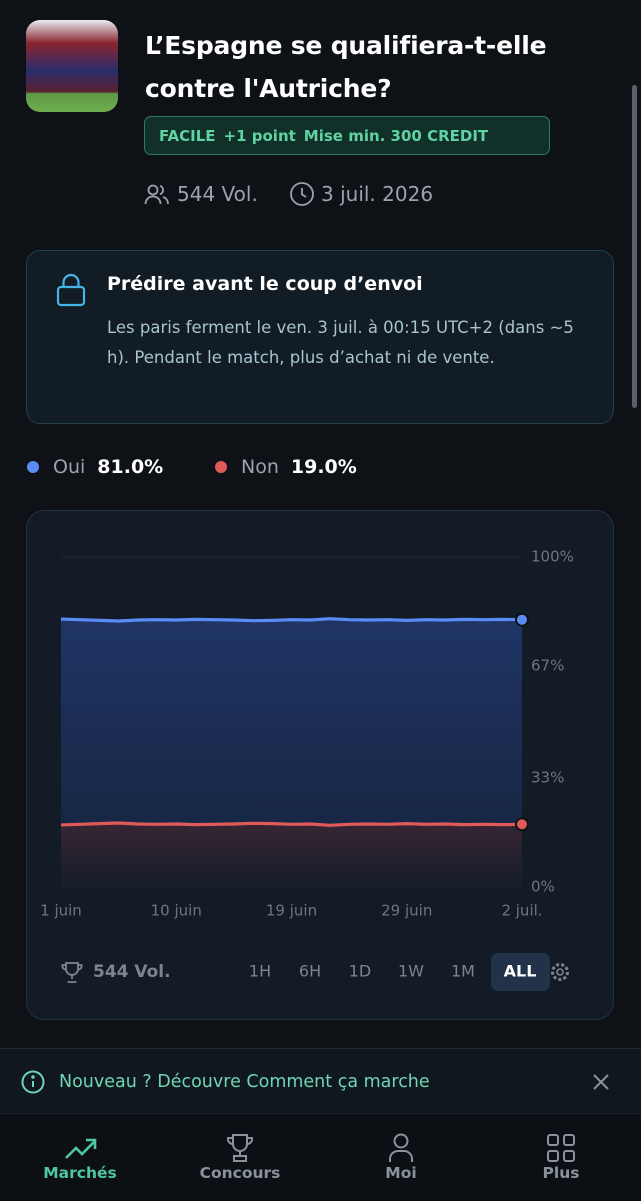  Describe the element at coordinates (401, 1173) in the screenshot. I see `nav-label: Moi` at that location.